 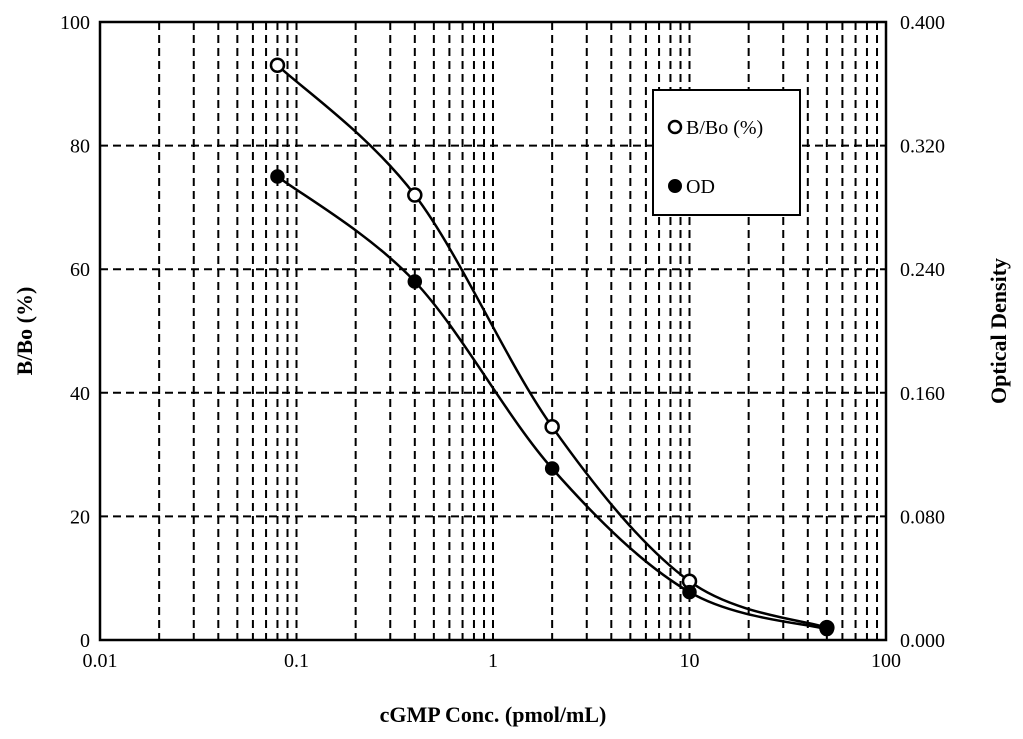 What do you see at coordinates (675, 186) in the screenshot?
I see `legend-marker-od` at bounding box center [675, 186].